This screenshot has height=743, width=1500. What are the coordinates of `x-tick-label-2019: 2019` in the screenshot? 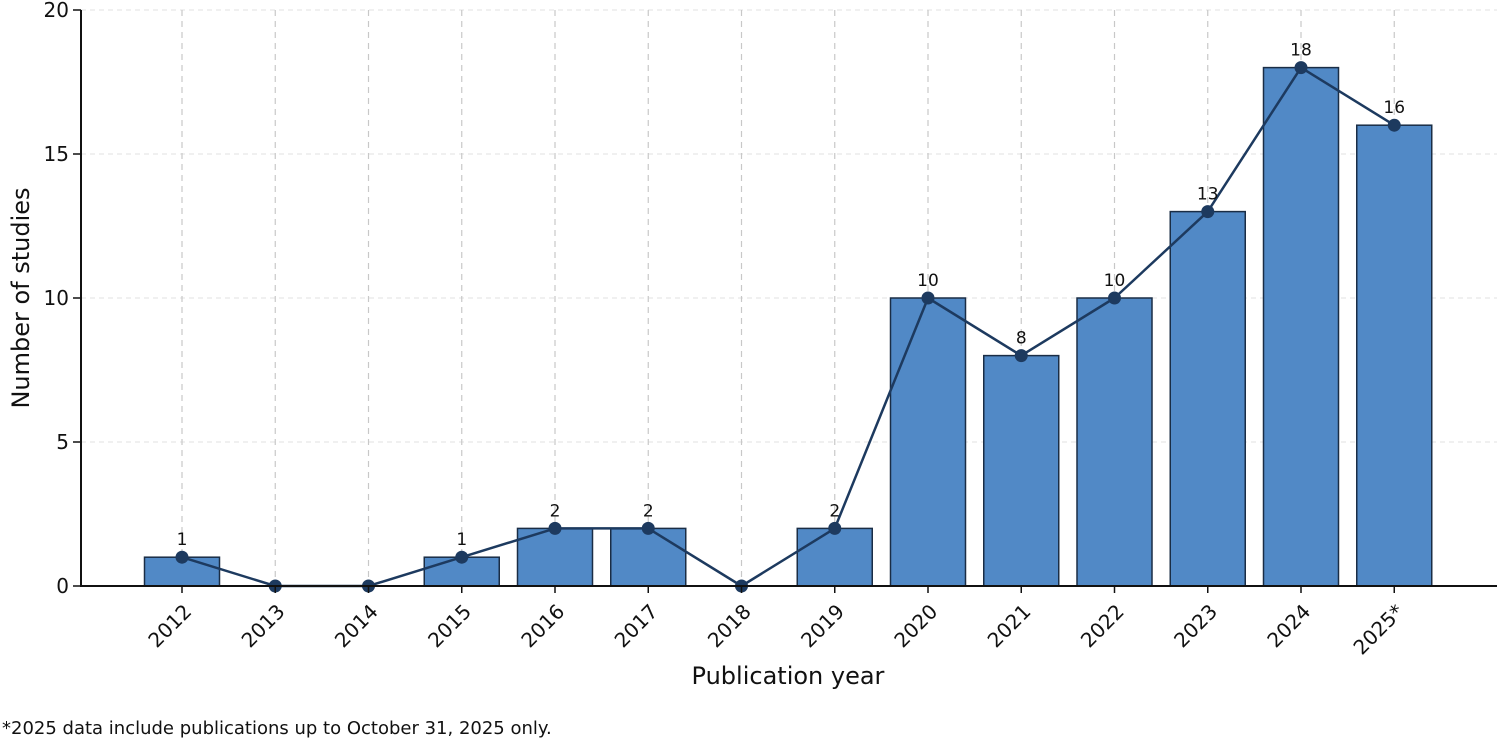 It's located at (822, 625).